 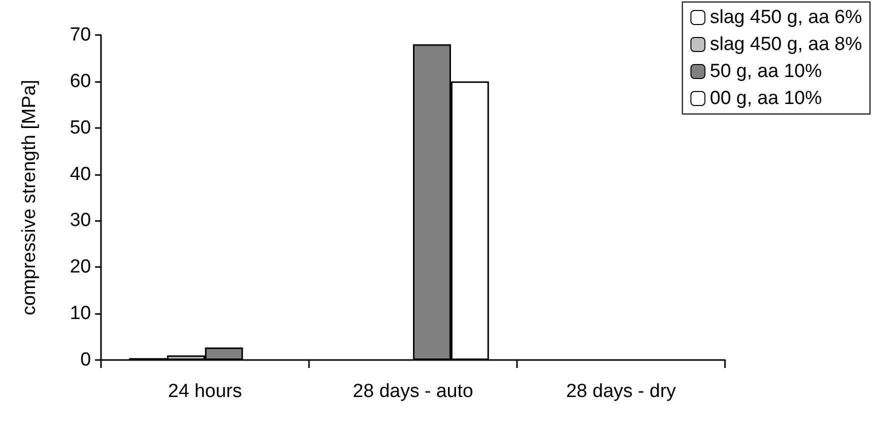 I want to click on y-tick-label: 40, so click(x=80, y=174).